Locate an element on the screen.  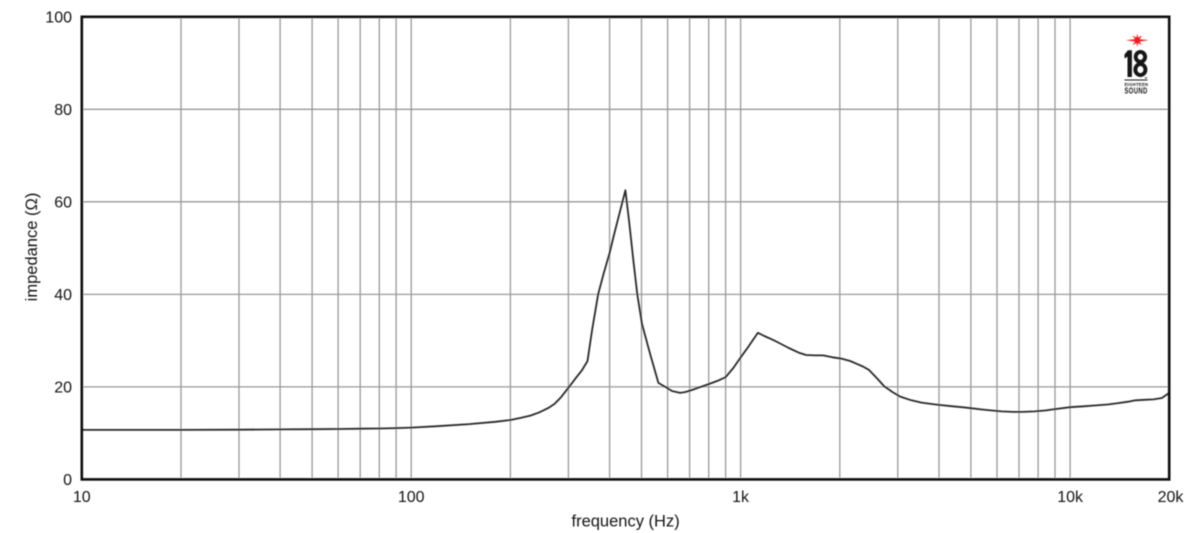
svg-text: 10k is located at coordinates (1070, 497).